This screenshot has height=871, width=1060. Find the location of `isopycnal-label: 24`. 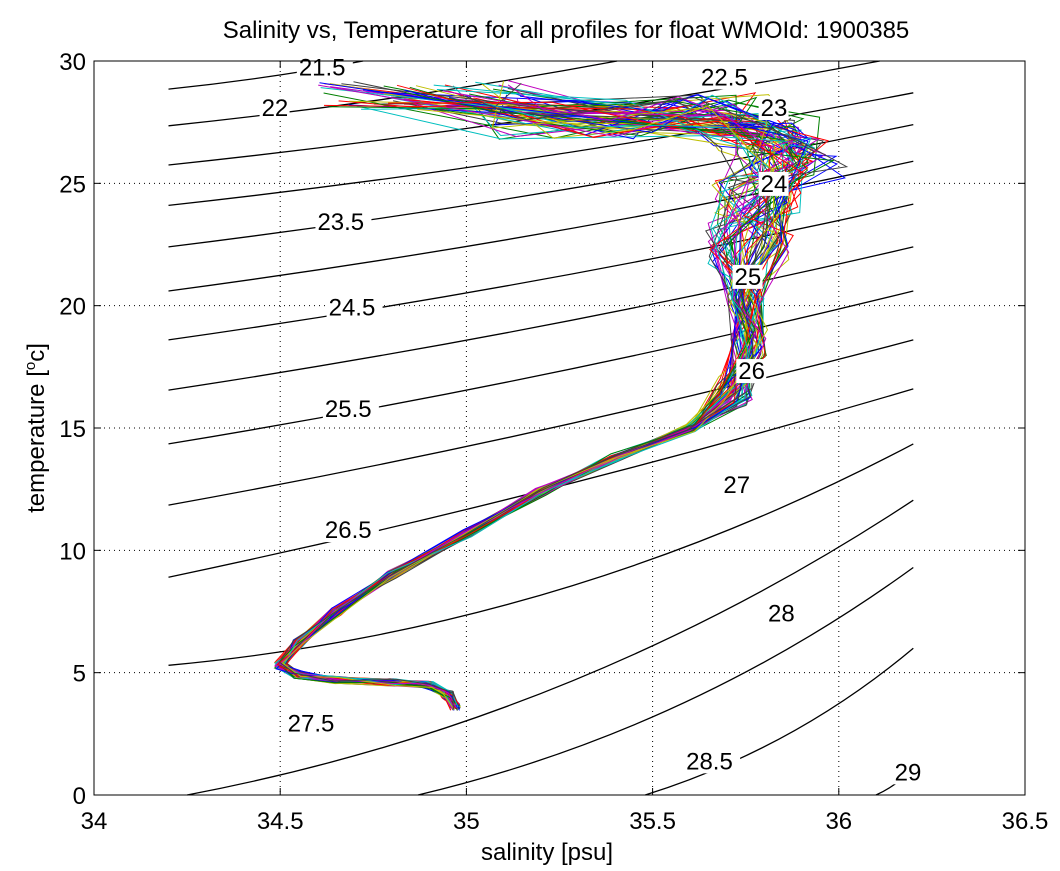

isopycnal-label: 24 is located at coordinates (774, 184).